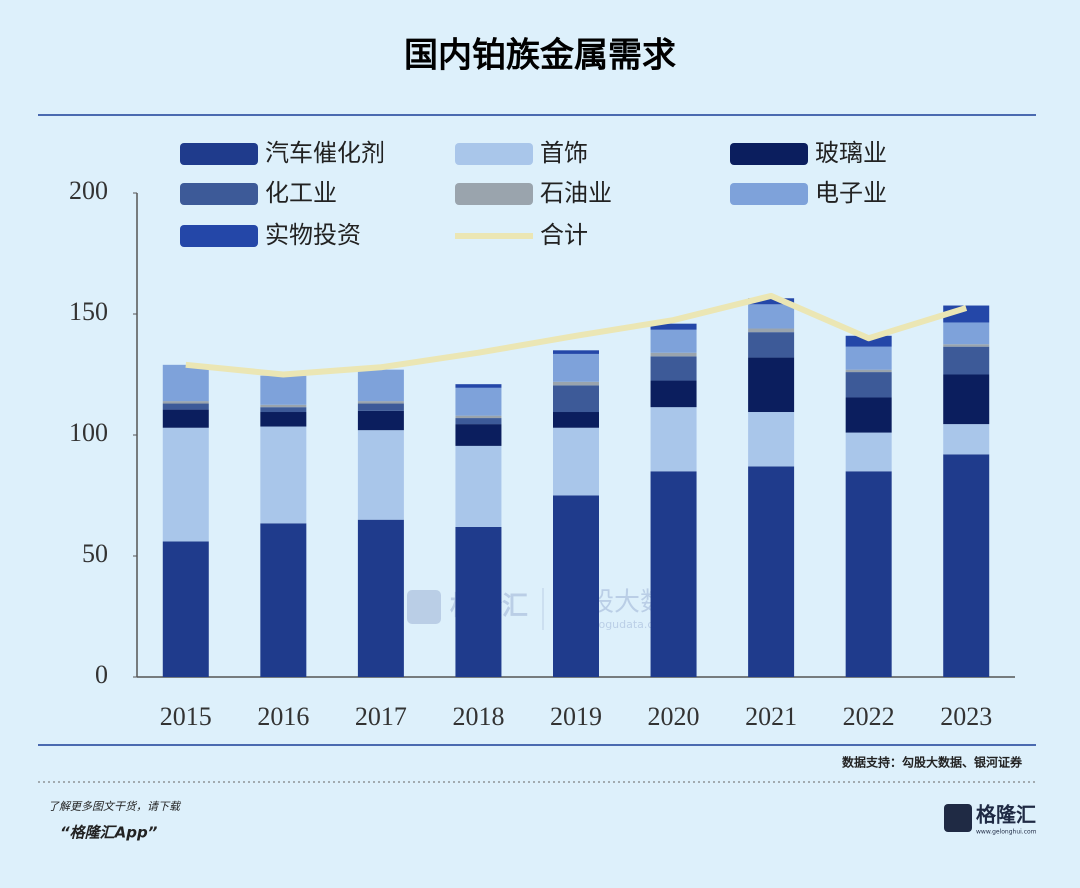 The width and height of the screenshot is (1080, 888). I want to click on legend-label: 首饰, so click(564, 153).